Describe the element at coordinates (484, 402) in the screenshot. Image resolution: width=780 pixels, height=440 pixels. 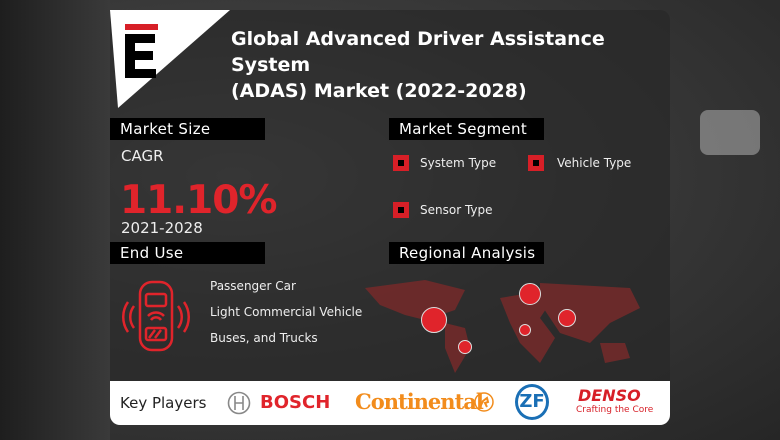
I see `horse-icon` at that location.